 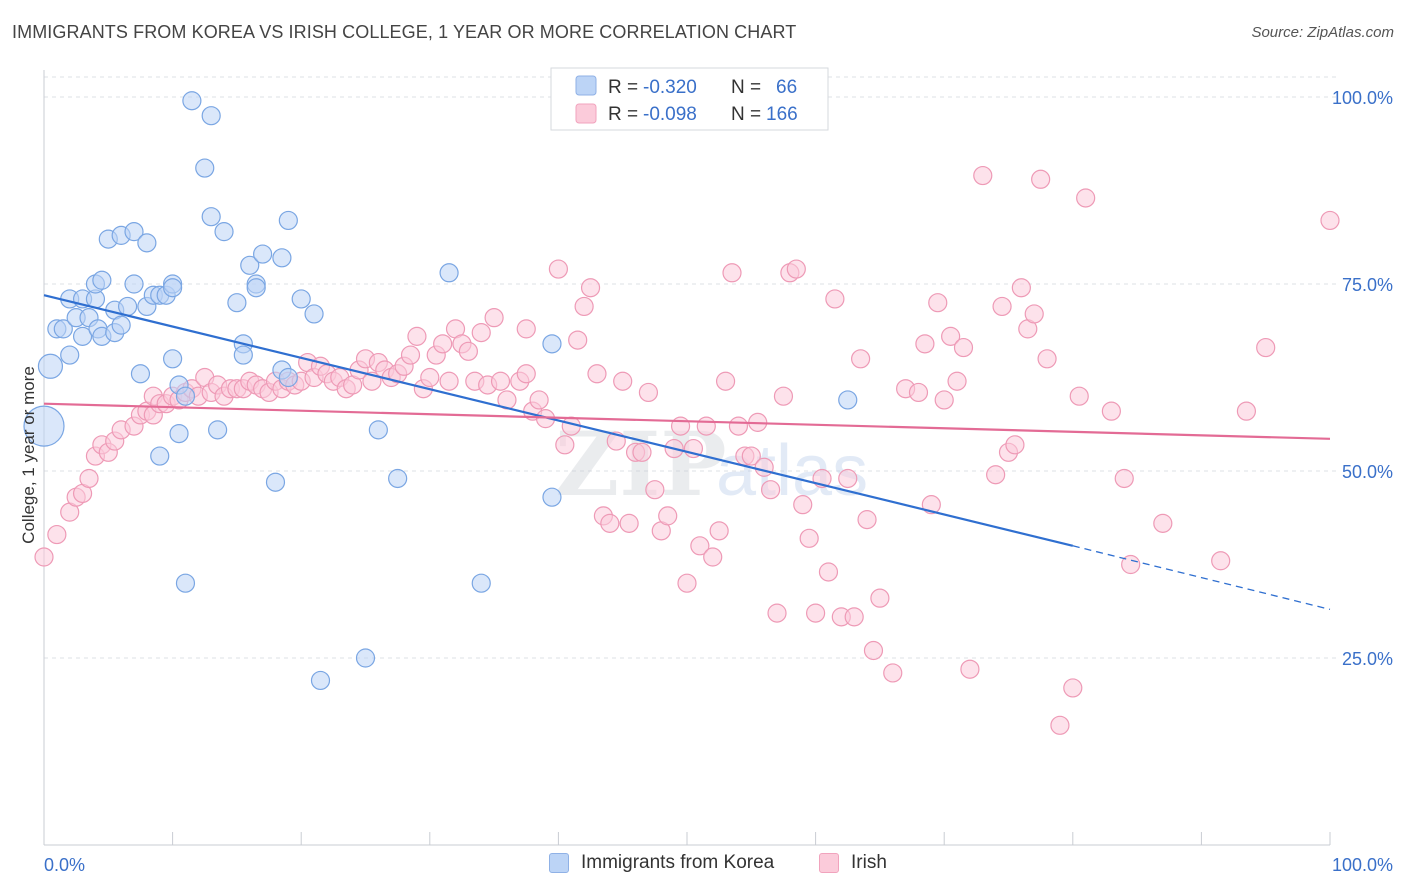 I want to click on x-tick-label-1: 100.0%, so click(x=1362, y=865).